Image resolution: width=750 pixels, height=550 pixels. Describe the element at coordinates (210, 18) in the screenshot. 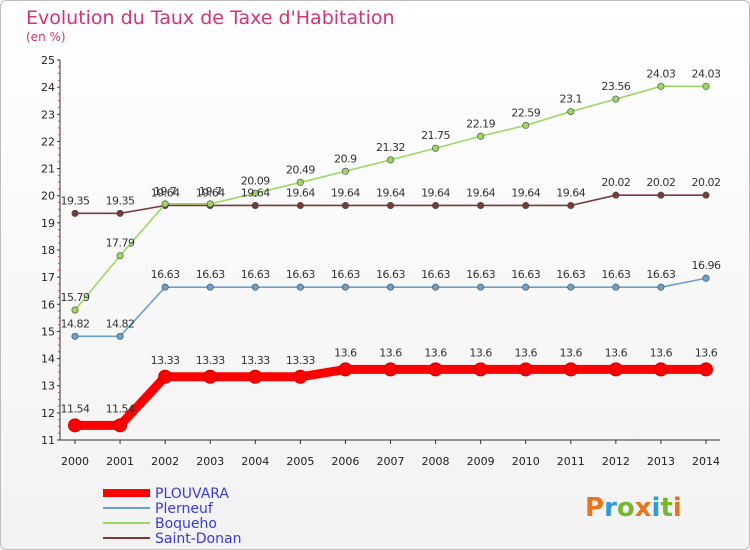

I see `chart-title: Evolution du Taux de Taxe d'Habitation` at that location.